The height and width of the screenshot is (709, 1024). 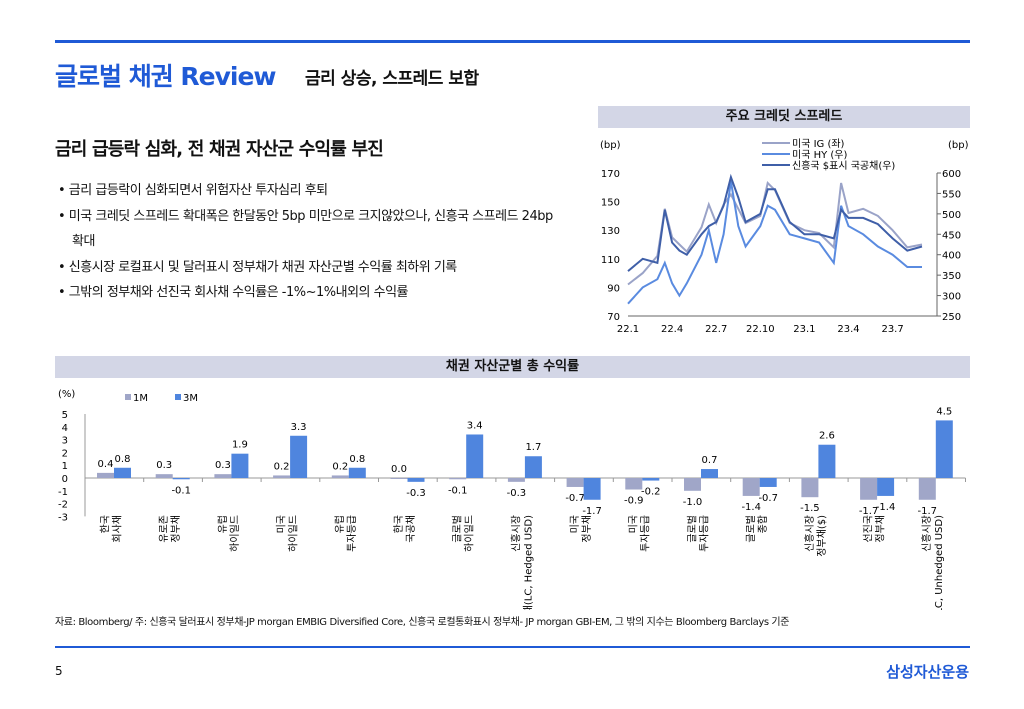 I want to click on section-heading: 금리 급등락 심화, 전 채권 자산군 수익률 부진, so click(x=219, y=149).